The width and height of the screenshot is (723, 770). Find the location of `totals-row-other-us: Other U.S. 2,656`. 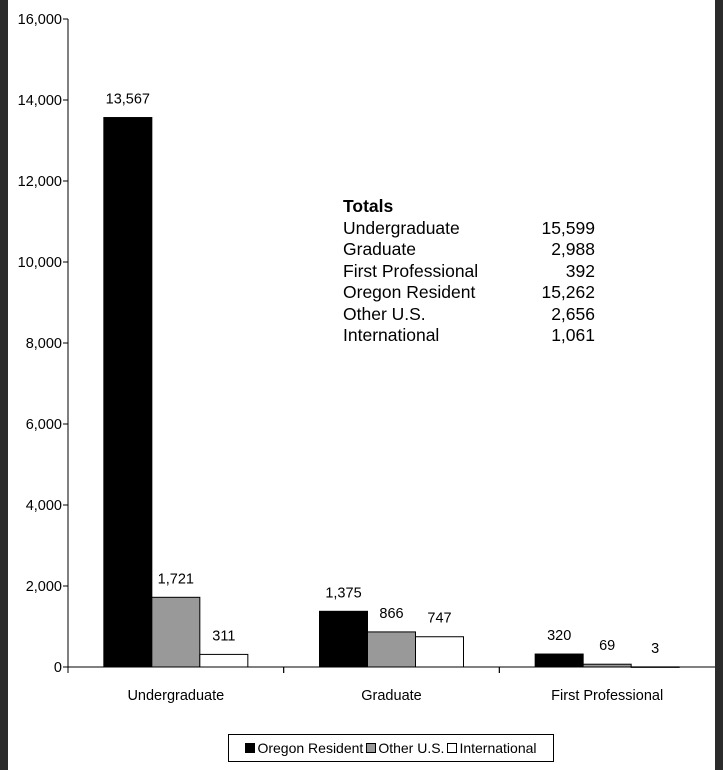

totals-row-other-us: Other U.S. 2,656 is located at coordinates (469, 315).